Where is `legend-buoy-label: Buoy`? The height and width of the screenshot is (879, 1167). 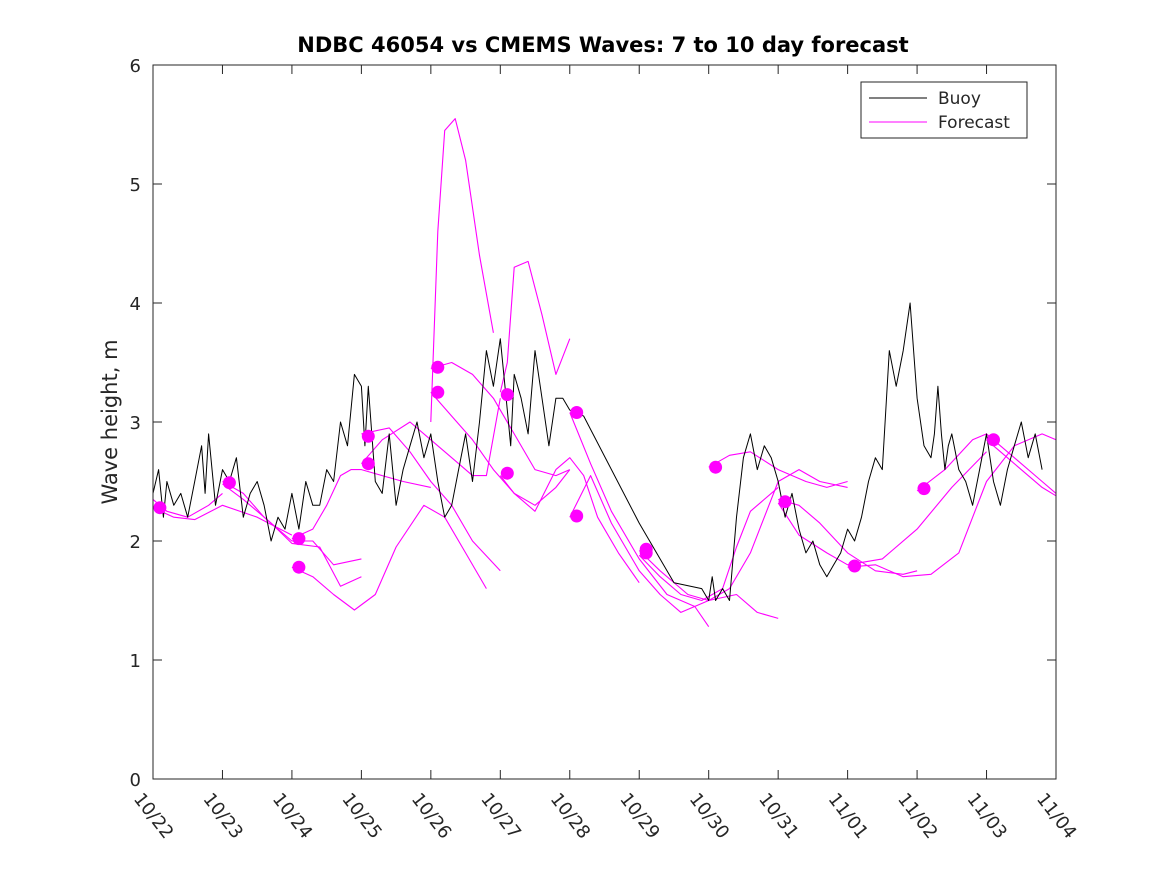
legend-buoy-label: Buoy is located at coordinates (959, 99).